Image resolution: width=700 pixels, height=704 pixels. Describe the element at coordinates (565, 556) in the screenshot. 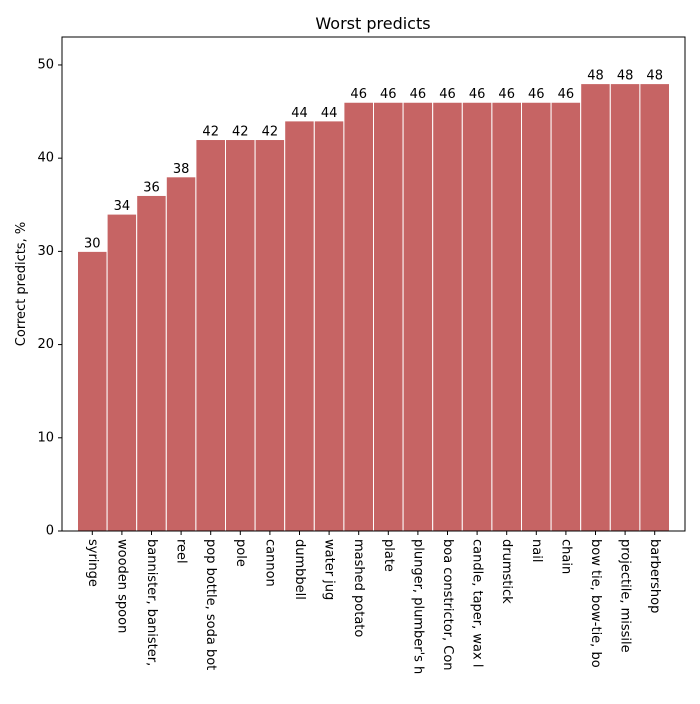

I see `x-tick-label-16: chain` at that location.